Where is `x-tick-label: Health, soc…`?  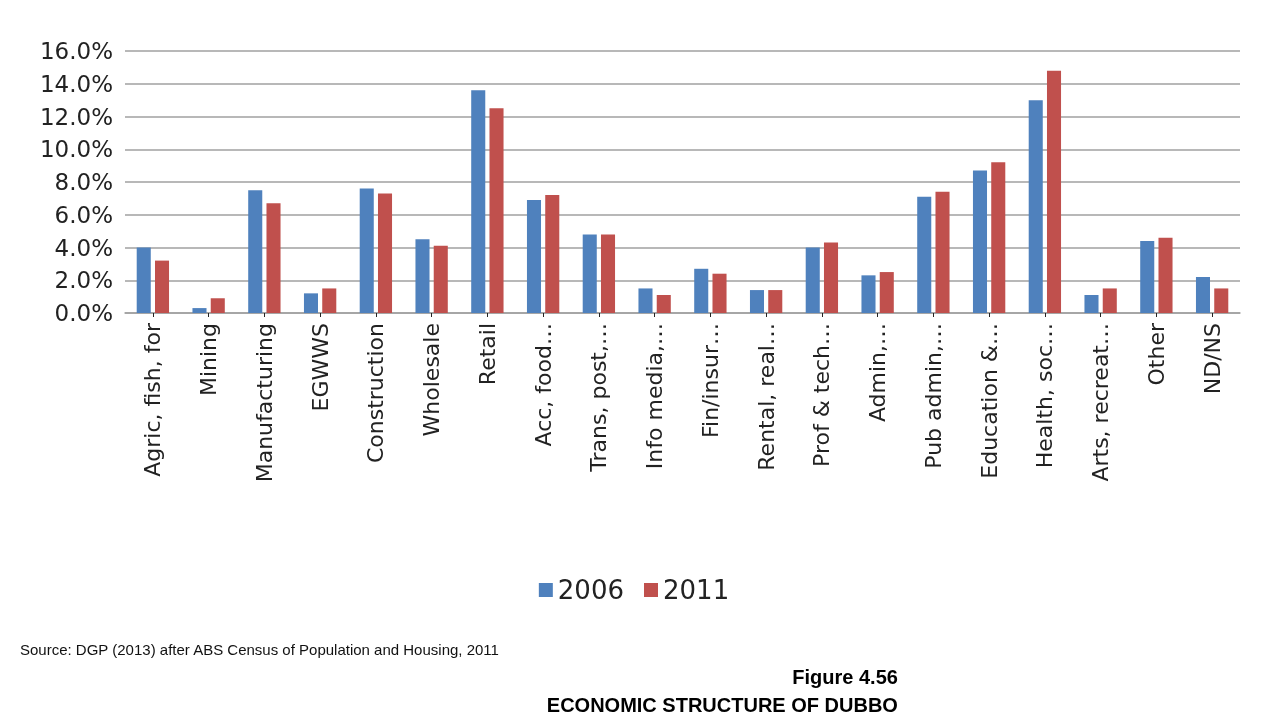 x-tick-label: Health, soc… is located at coordinates (1045, 396).